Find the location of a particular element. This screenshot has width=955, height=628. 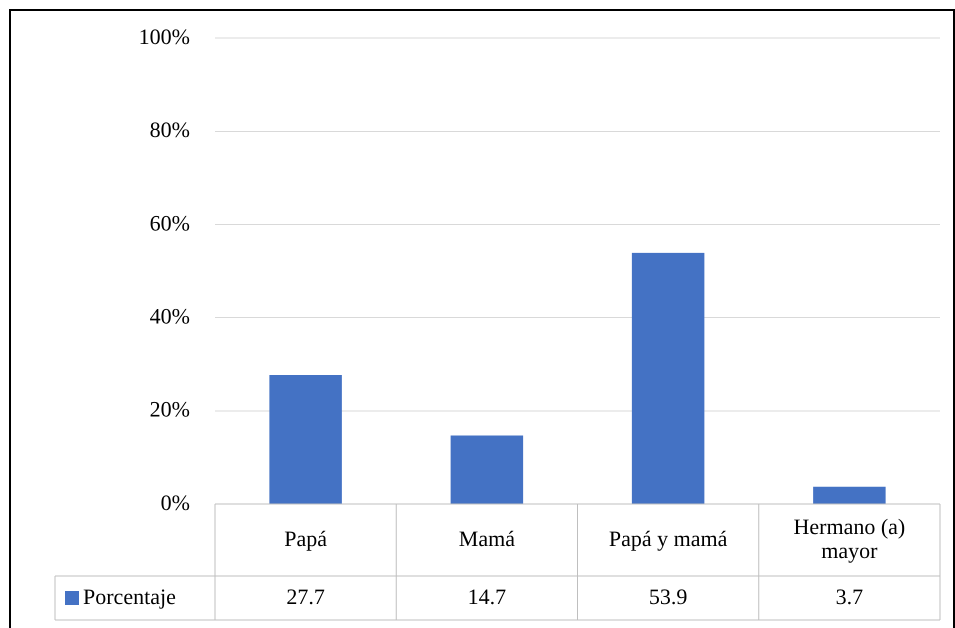

data-label: 3.7 is located at coordinates (850, 596).